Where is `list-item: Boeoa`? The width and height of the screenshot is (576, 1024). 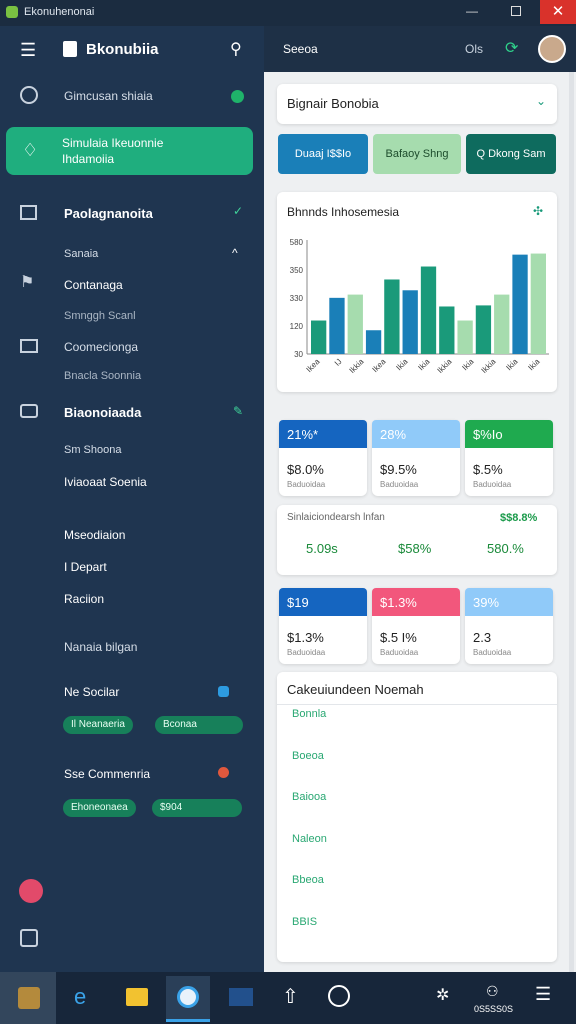 list-item: Boeoa is located at coordinates (308, 755).